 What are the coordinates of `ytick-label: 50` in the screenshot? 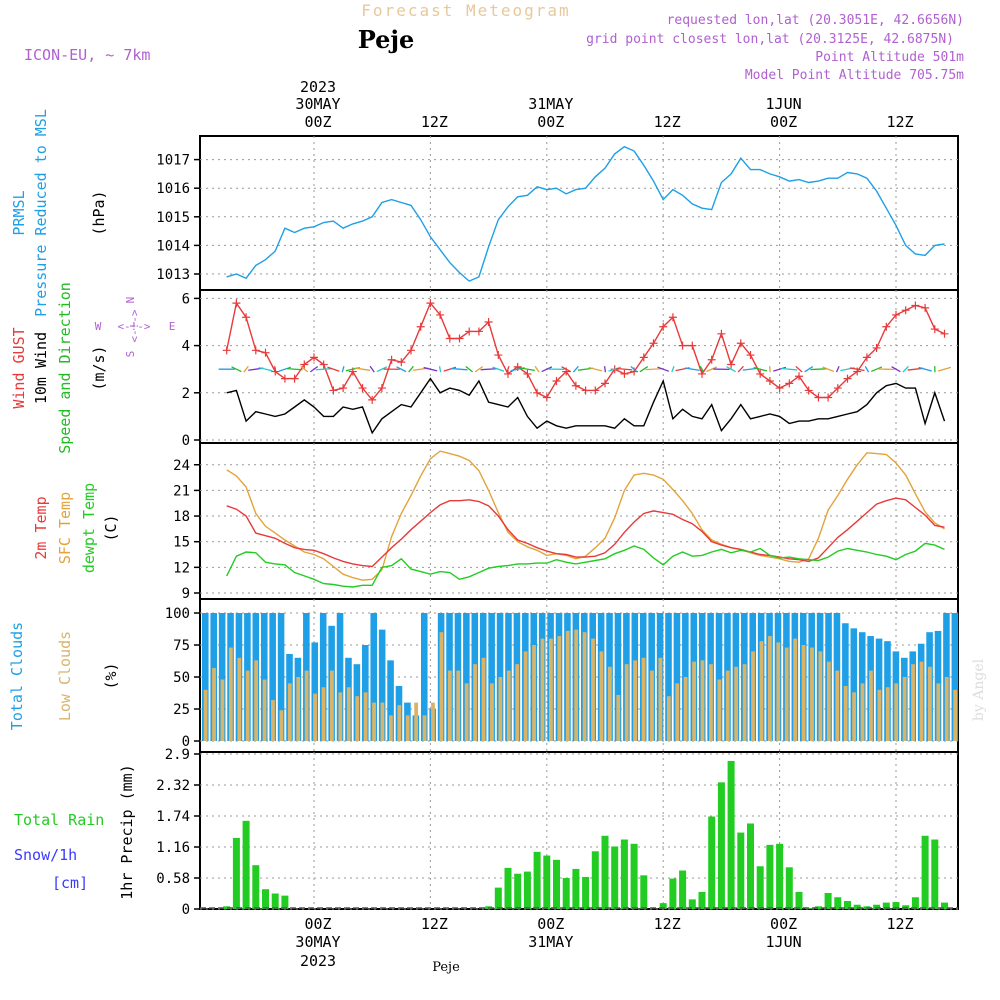 It's located at (181, 678).